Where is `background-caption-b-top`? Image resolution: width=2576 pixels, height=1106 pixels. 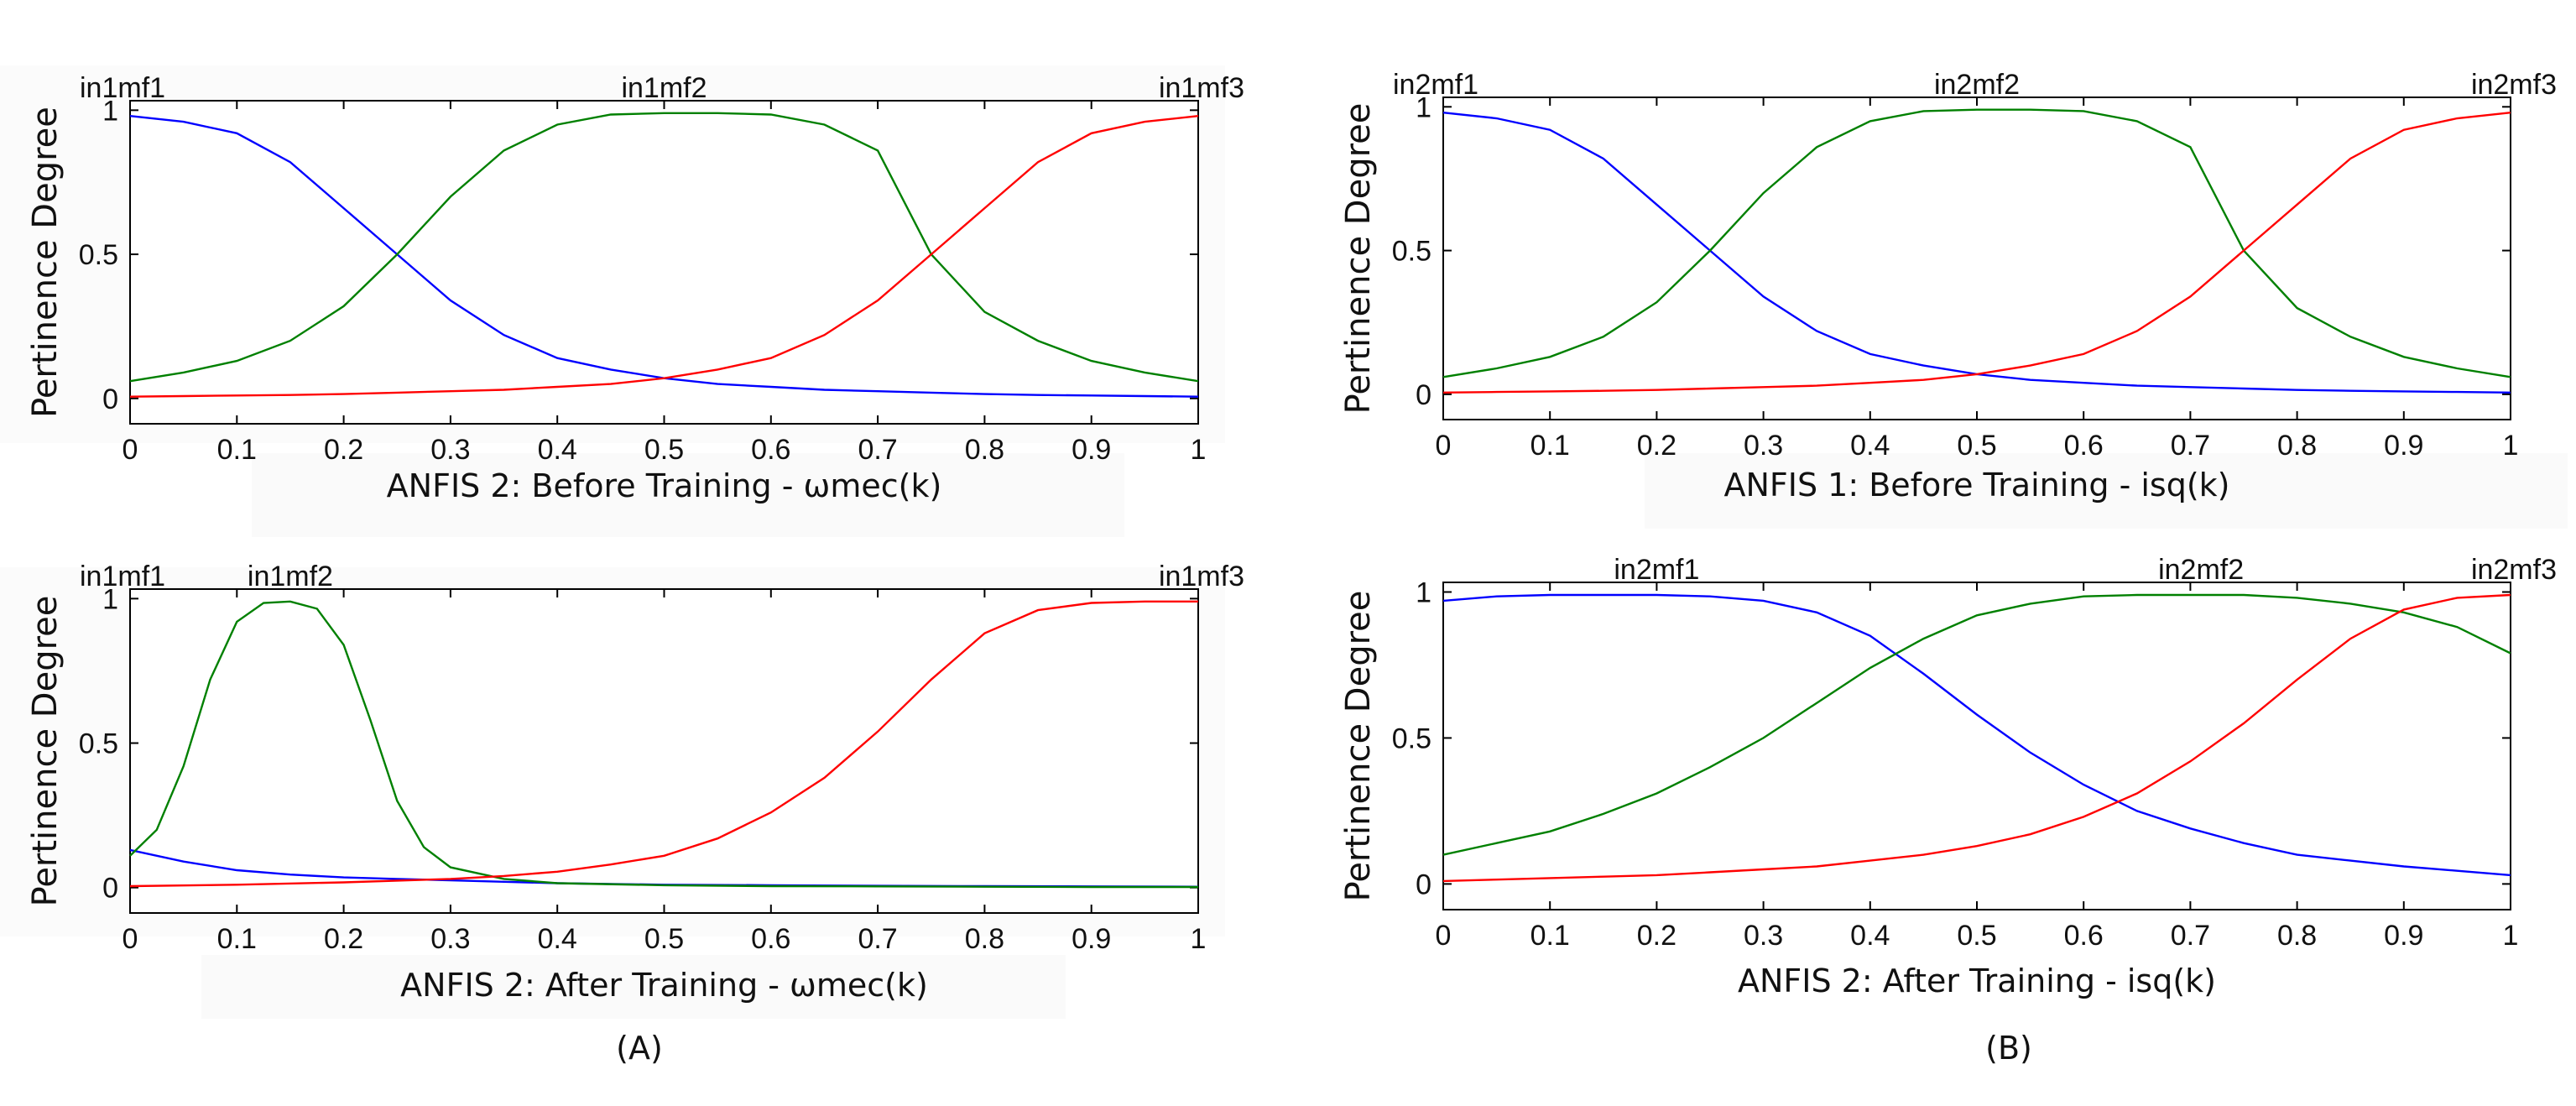
background-caption-b-top is located at coordinates (2106, 491).